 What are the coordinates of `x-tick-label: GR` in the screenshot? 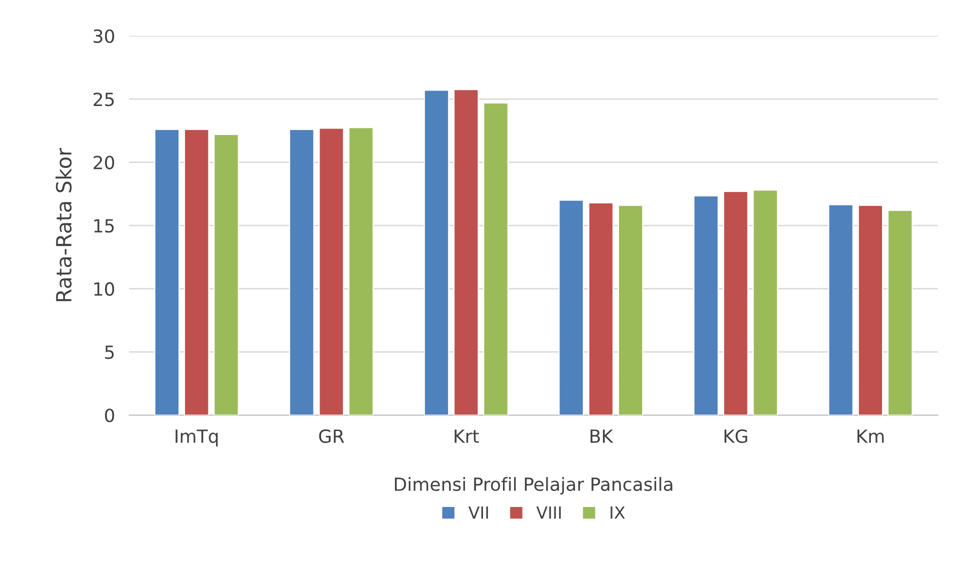 It's located at (331, 436).